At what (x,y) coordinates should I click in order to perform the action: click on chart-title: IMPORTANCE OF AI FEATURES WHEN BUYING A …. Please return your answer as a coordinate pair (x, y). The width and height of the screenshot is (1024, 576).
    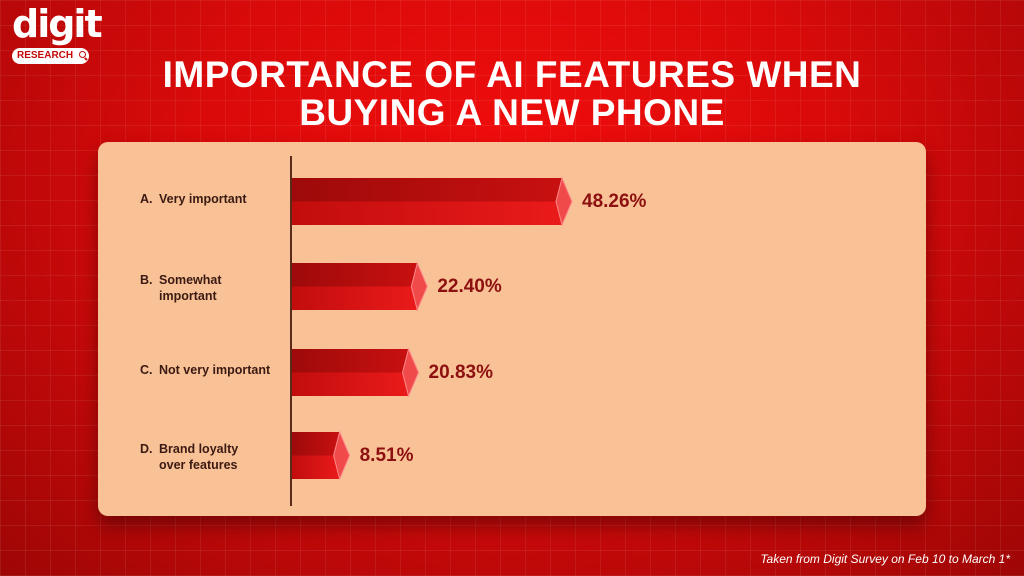
    Looking at the image, I should click on (512, 94).